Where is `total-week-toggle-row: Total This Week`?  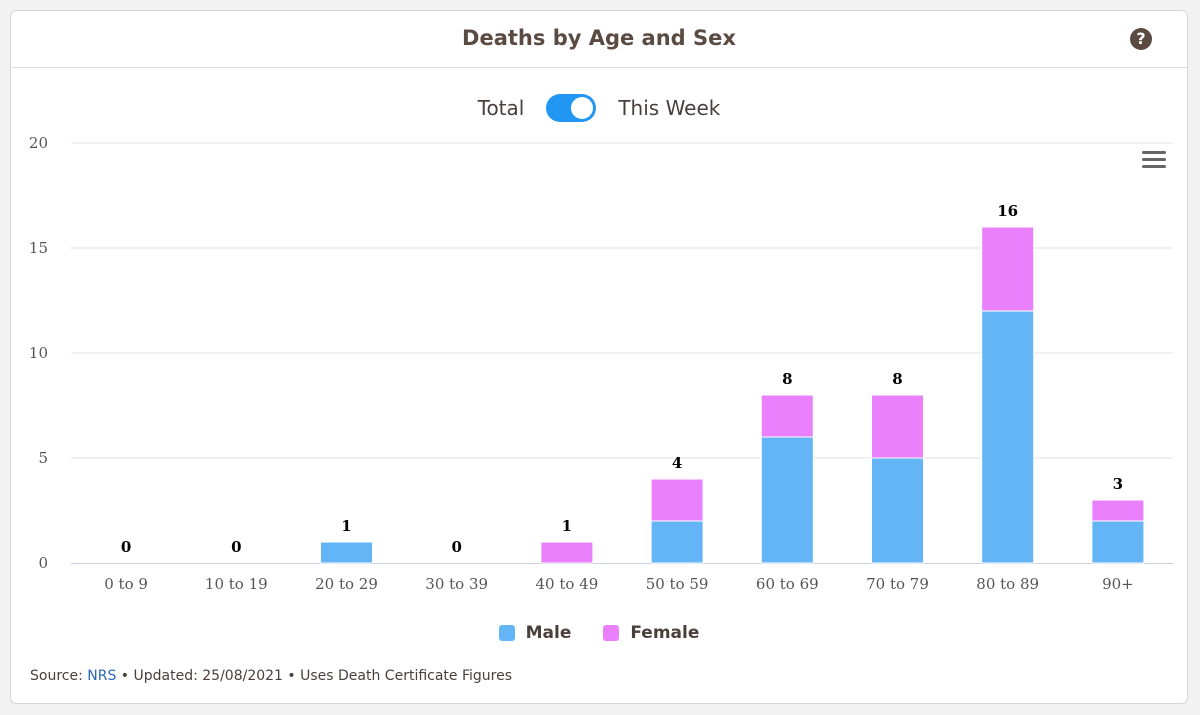
total-week-toggle-row: Total This Week is located at coordinates (599, 109).